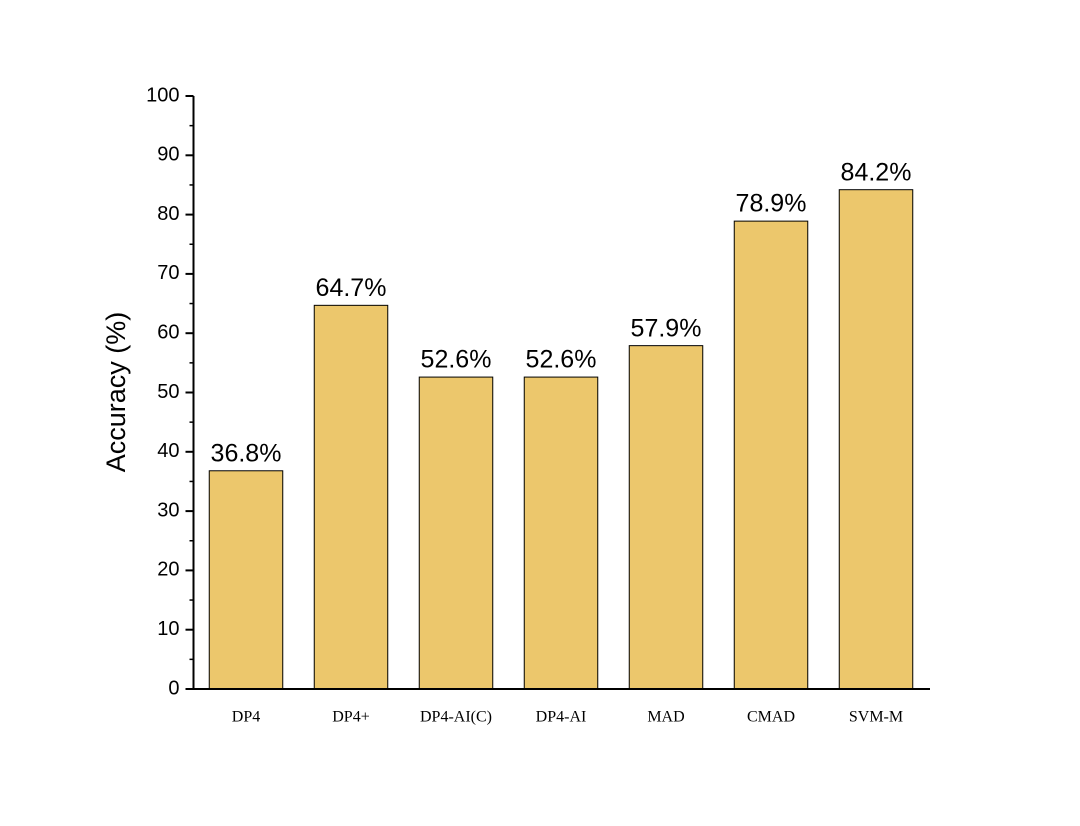 Image resolution: width=1080 pixels, height=826 pixels. I want to click on x-tick-label: MAD, so click(665, 717).